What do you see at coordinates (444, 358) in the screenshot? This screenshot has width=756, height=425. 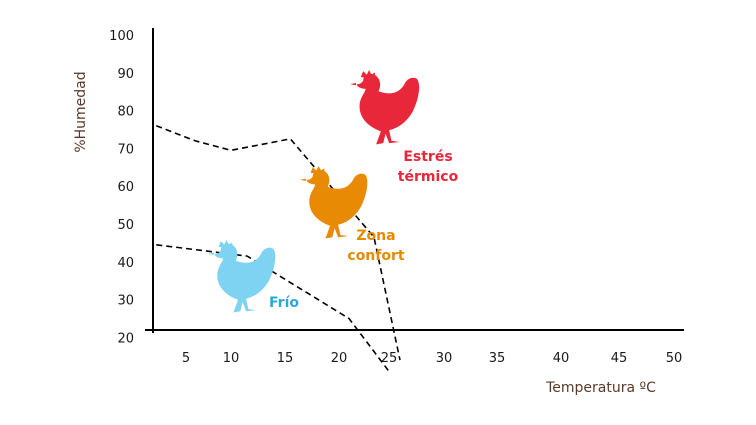 I see `x-tick-label: 30` at bounding box center [444, 358].